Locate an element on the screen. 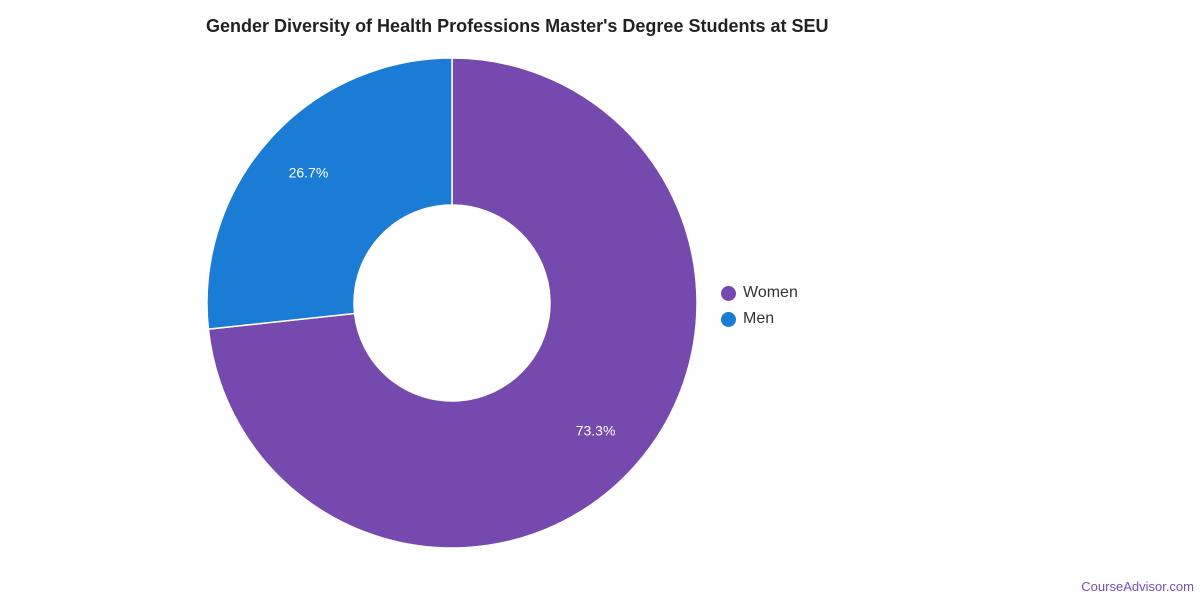 The image size is (1200, 600). legend: Women Men is located at coordinates (759, 306).